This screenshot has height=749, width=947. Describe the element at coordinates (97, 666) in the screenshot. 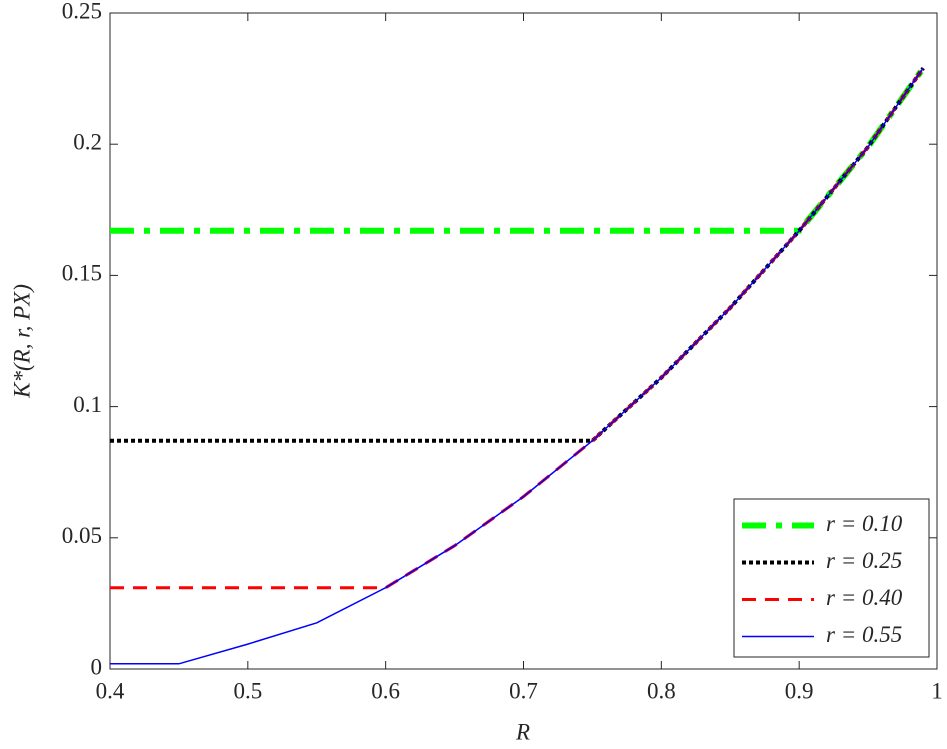

I see `y-tick-label: 0` at that location.